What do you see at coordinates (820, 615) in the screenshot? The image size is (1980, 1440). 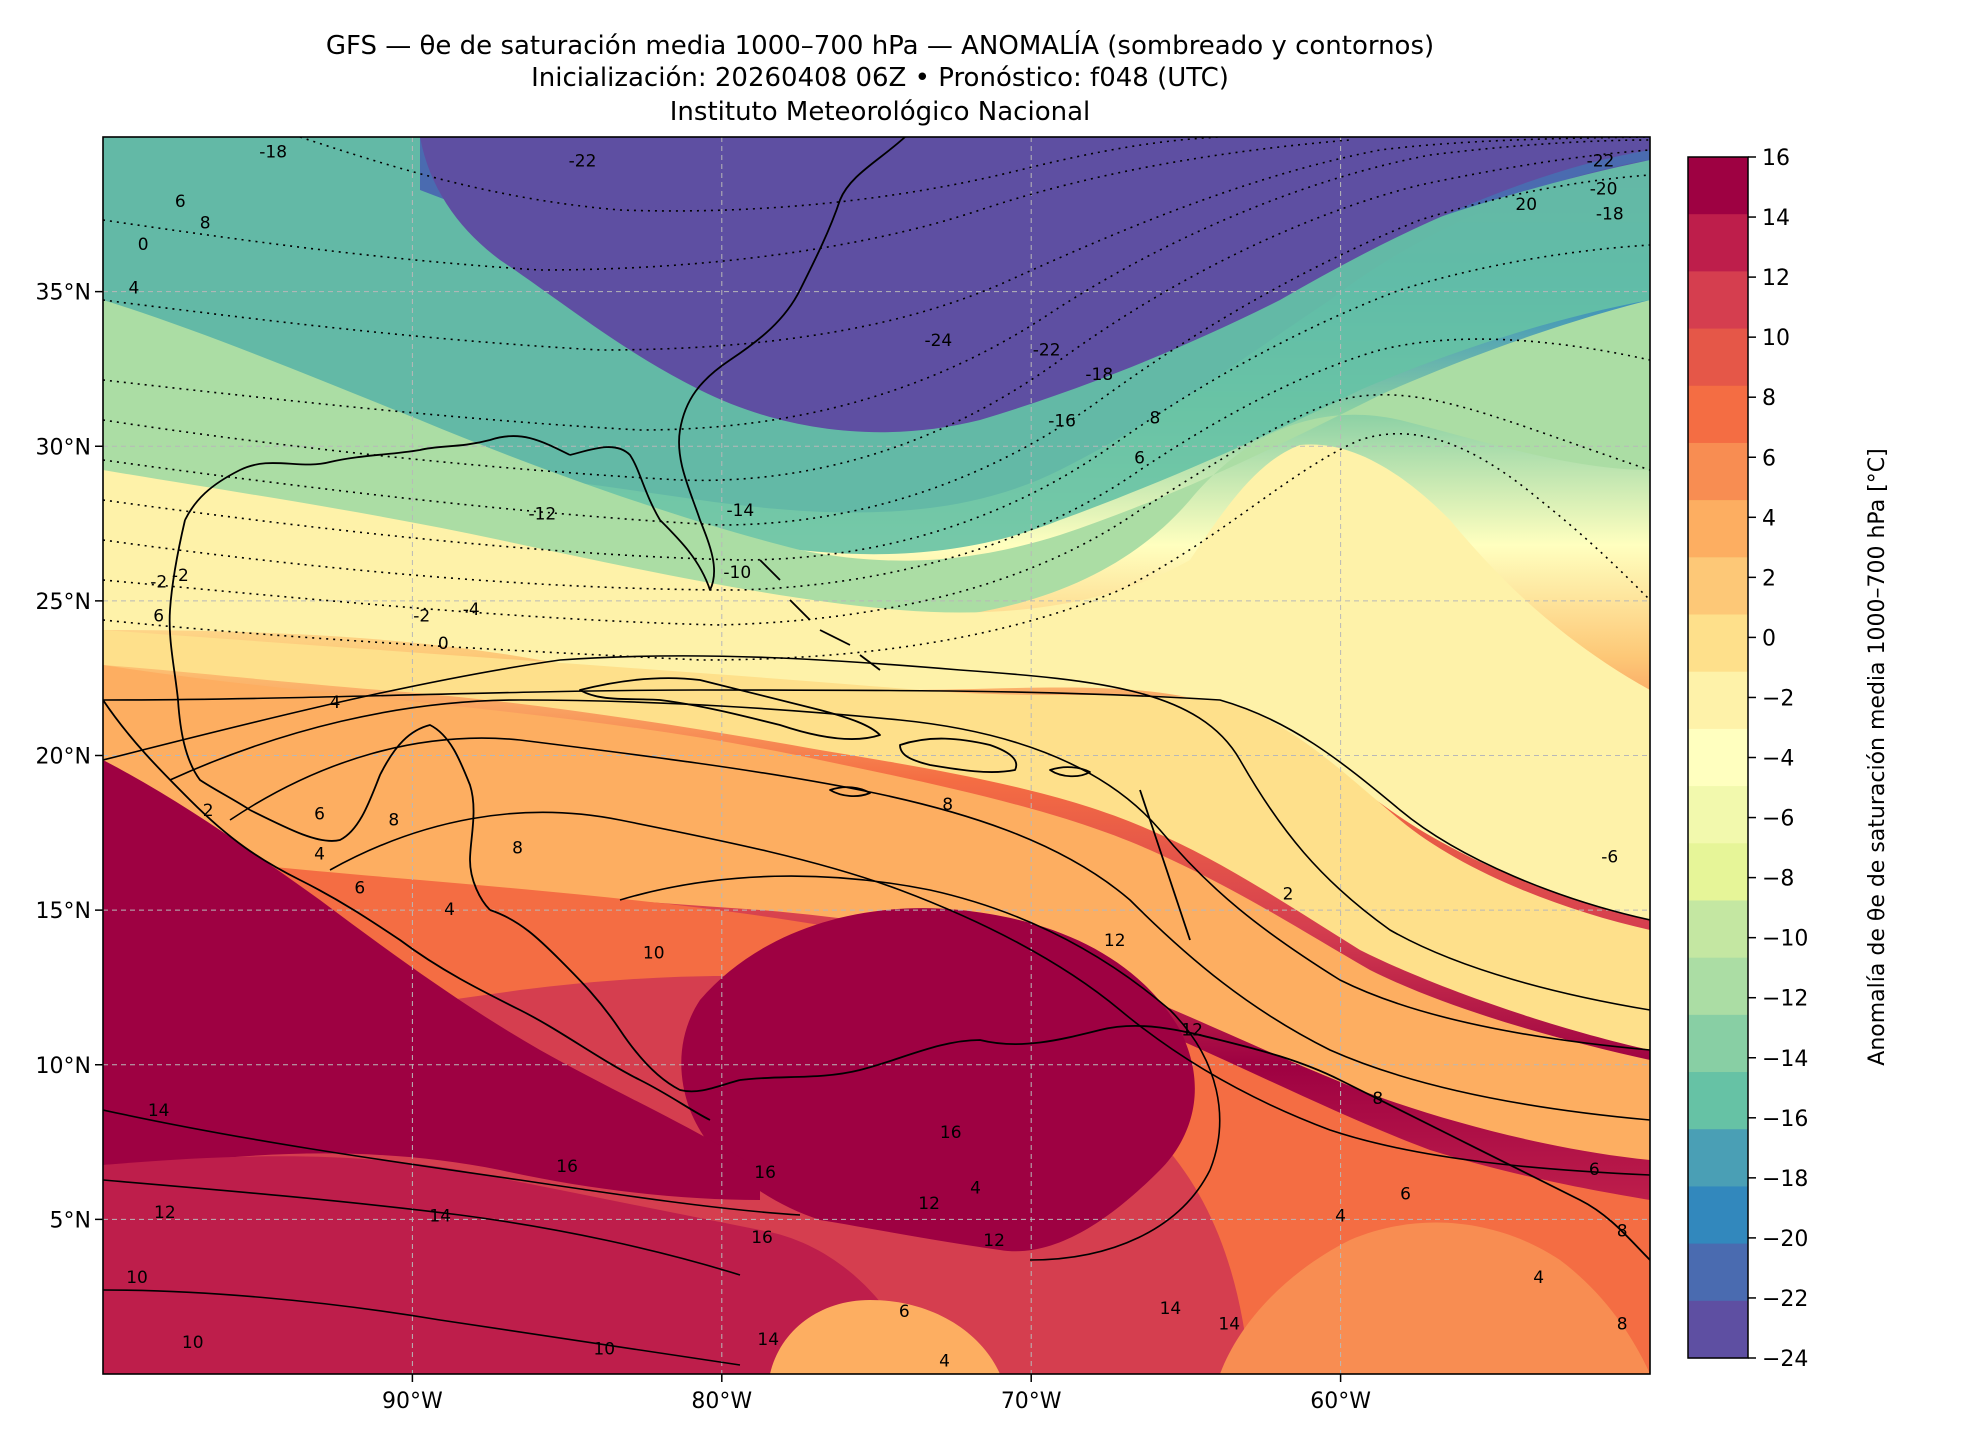 I see `coast-bahamas` at bounding box center [820, 615].